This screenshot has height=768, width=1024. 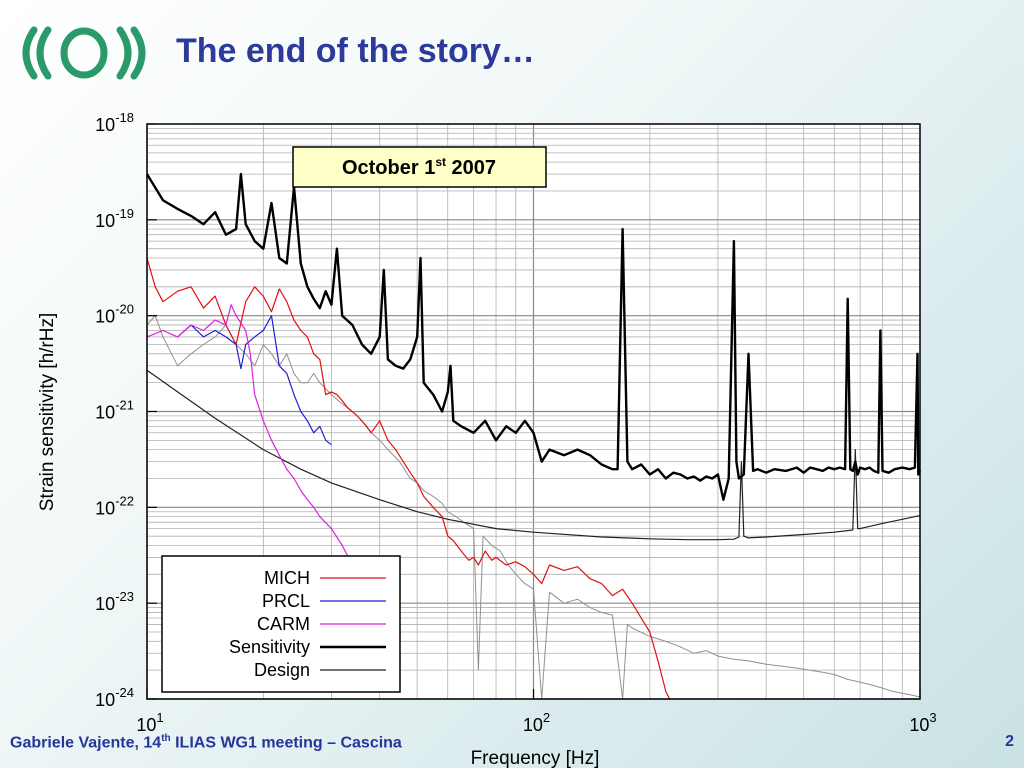 What do you see at coordinates (254, 380) in the screenshot?
I see `series-prcl-line` at bounding box center [254, 380].